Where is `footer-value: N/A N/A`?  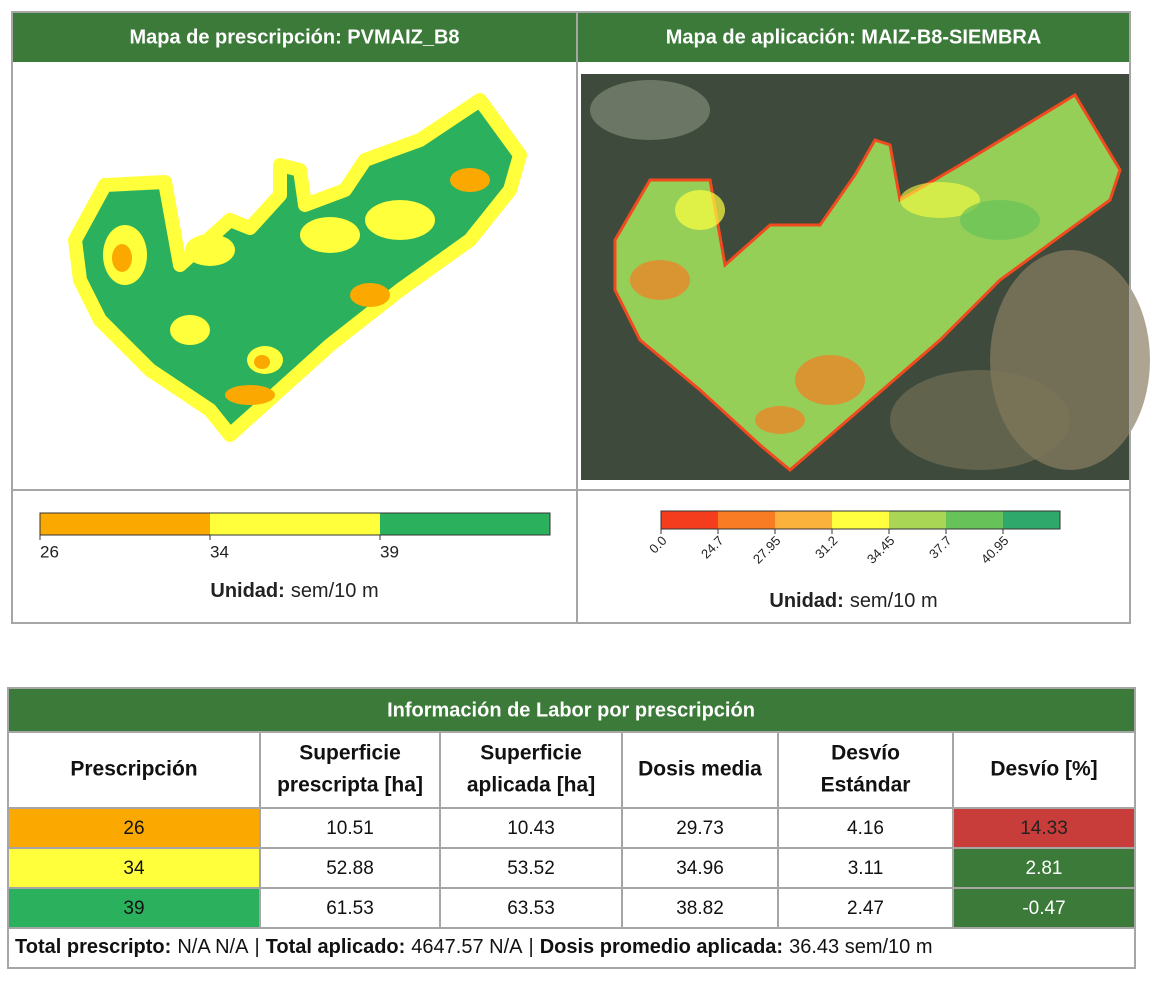
footer-value: N/A N/A is located at coordinates (213, 947).